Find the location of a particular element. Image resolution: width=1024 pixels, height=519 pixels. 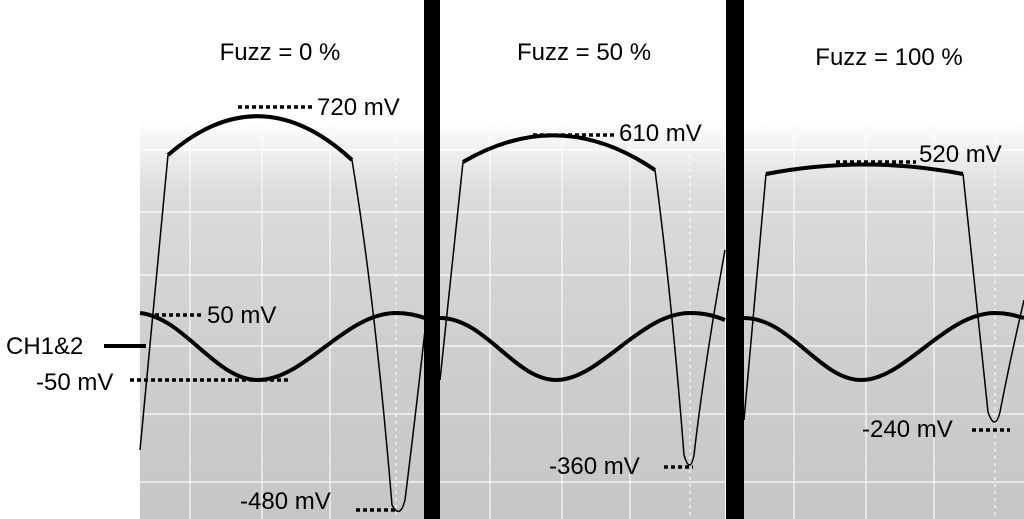

panel-title: Fuzz = 50 % is located at coordinates (584, 52).